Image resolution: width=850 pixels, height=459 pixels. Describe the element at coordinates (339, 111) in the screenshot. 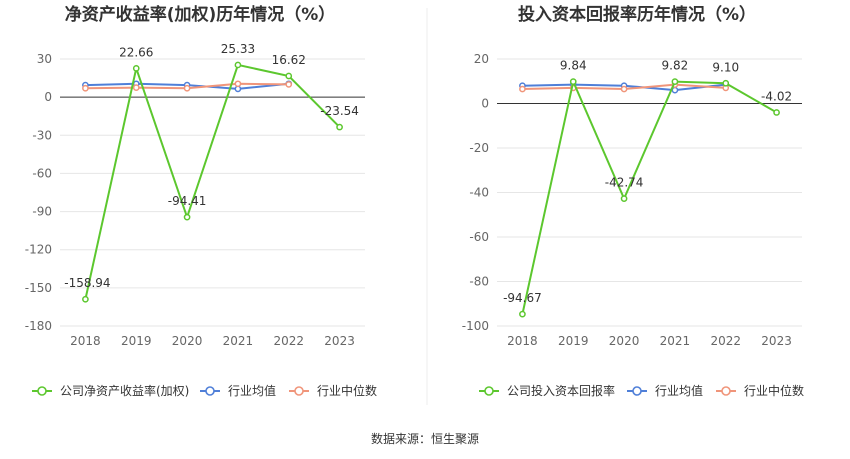

I see `data-label: -23.54` at that location.